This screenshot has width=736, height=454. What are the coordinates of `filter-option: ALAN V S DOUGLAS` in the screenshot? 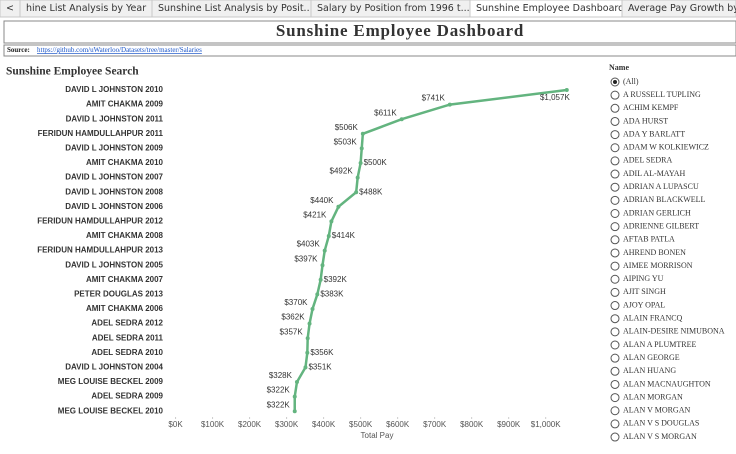 It's located at (661, 423).